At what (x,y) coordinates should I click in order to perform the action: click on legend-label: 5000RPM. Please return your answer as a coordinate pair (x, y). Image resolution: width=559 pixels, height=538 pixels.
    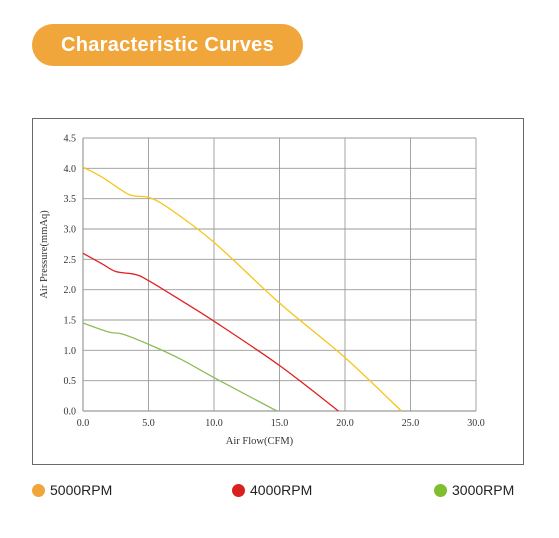
    Looking at the image, I should click on (81, 490).